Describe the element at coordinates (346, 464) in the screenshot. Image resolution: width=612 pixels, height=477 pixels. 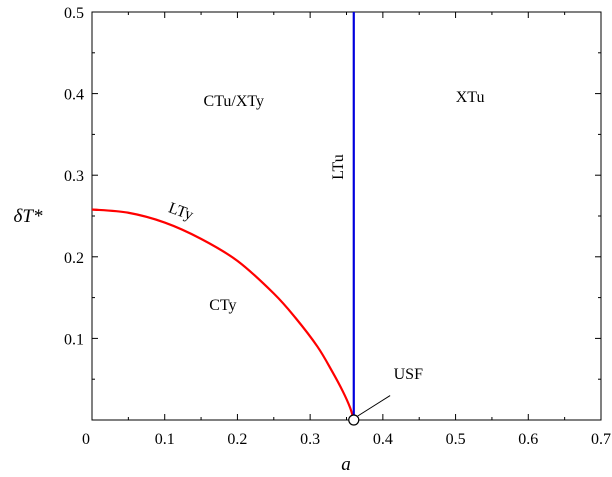
I see `x-axis-title: a` at that location.